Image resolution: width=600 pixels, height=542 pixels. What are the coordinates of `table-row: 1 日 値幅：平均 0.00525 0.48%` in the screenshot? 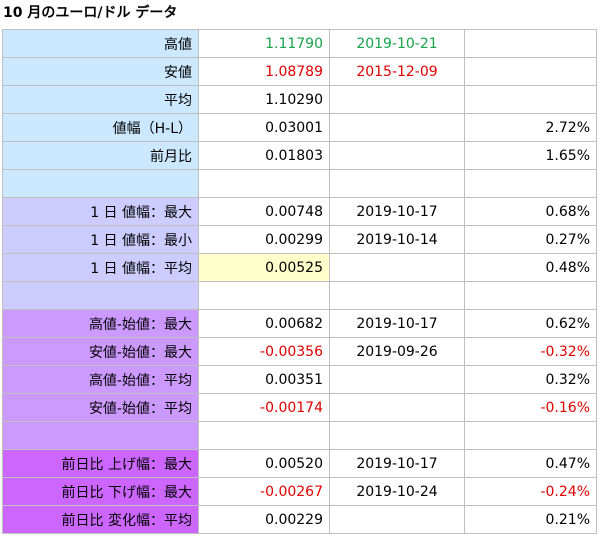 It's located at (299, 267).